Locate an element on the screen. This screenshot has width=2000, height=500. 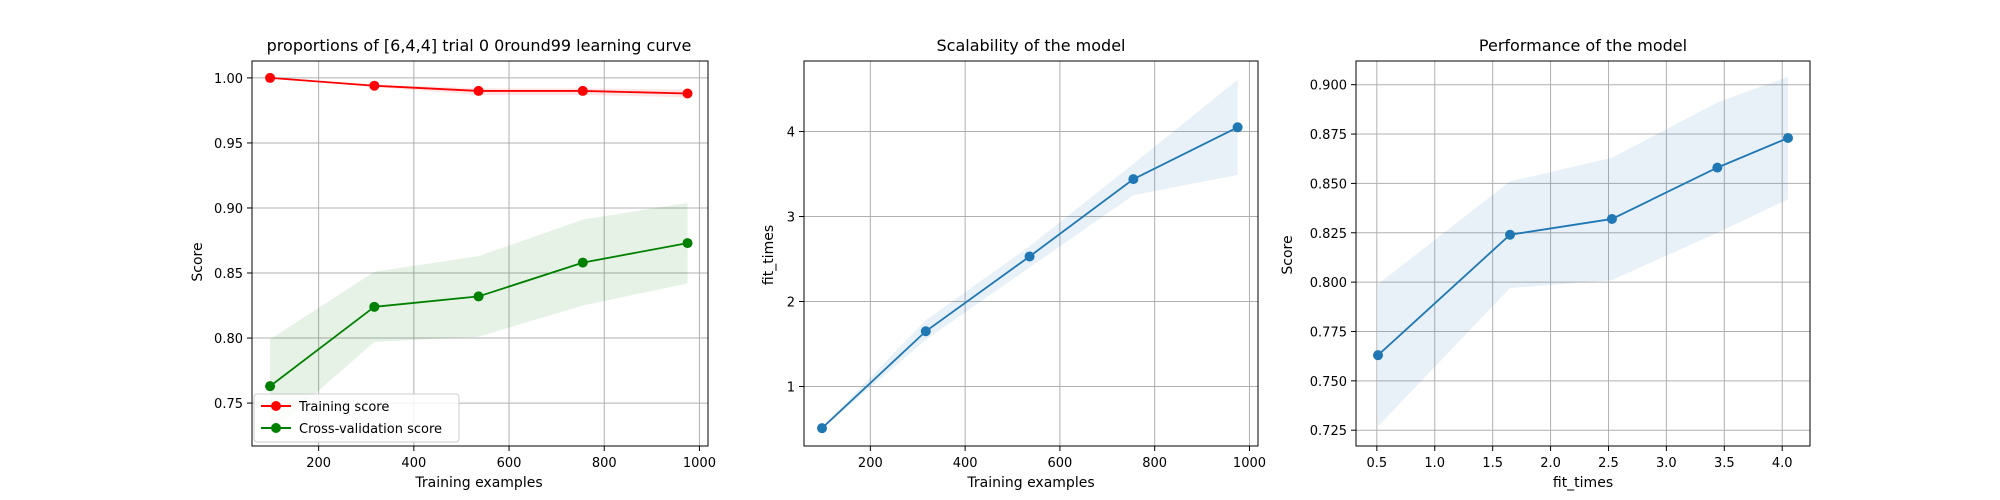
performance-plot is located at coordinates (1583, 251).